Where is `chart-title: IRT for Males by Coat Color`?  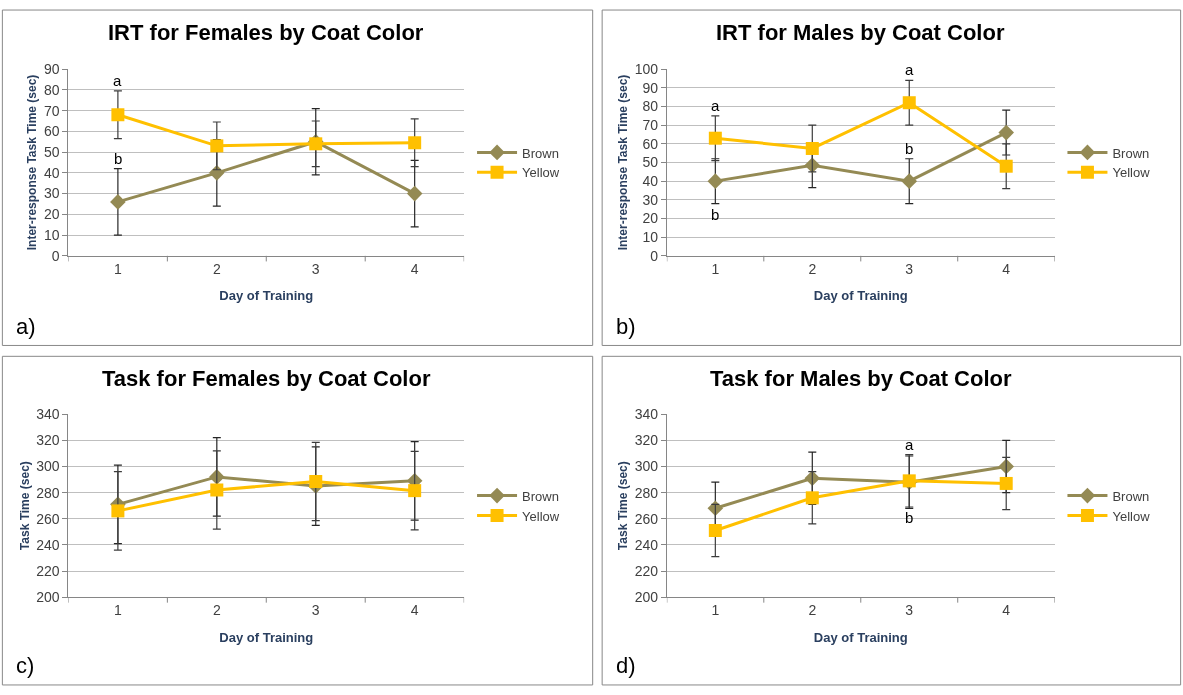 chart-title: IRT for Males by Coat Color is located at coordinates (860, 32).